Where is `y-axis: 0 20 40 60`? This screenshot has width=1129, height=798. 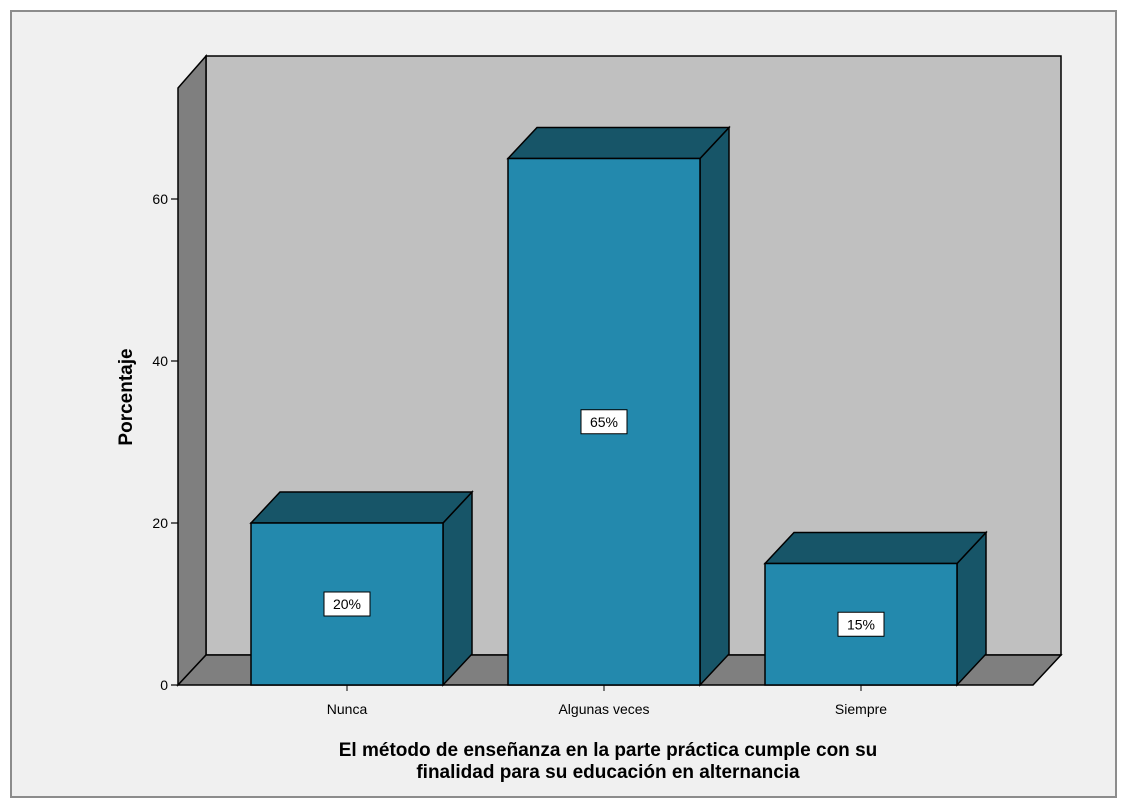
y-axis: 0 20 40 60 is located at coordinates (165, 390).